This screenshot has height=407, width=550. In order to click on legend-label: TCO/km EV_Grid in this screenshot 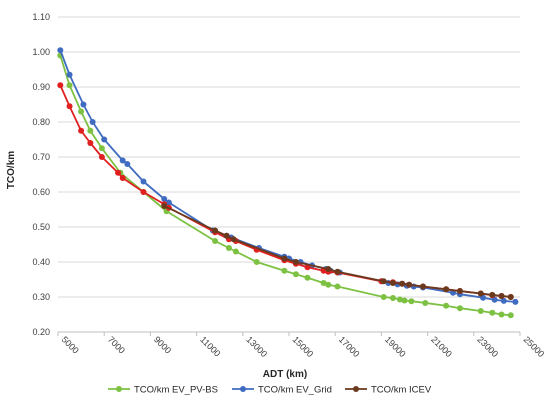, I will do `click(295, 390)`.